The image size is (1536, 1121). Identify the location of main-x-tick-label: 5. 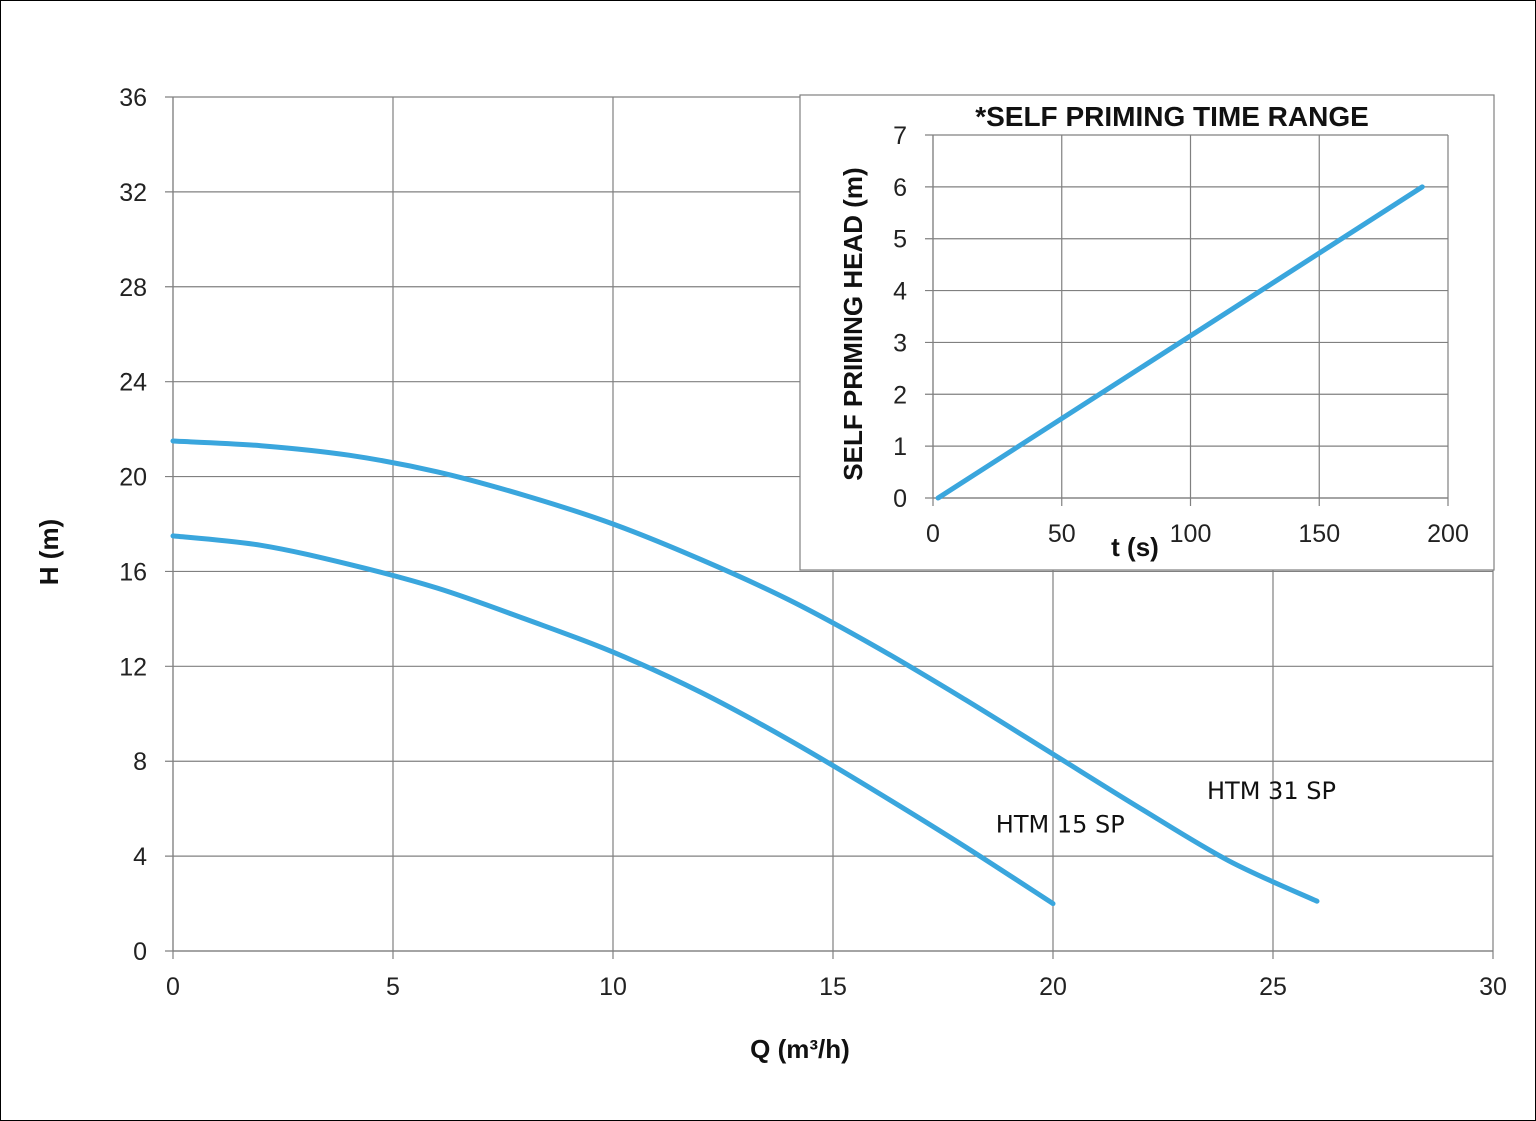
(393, 987).